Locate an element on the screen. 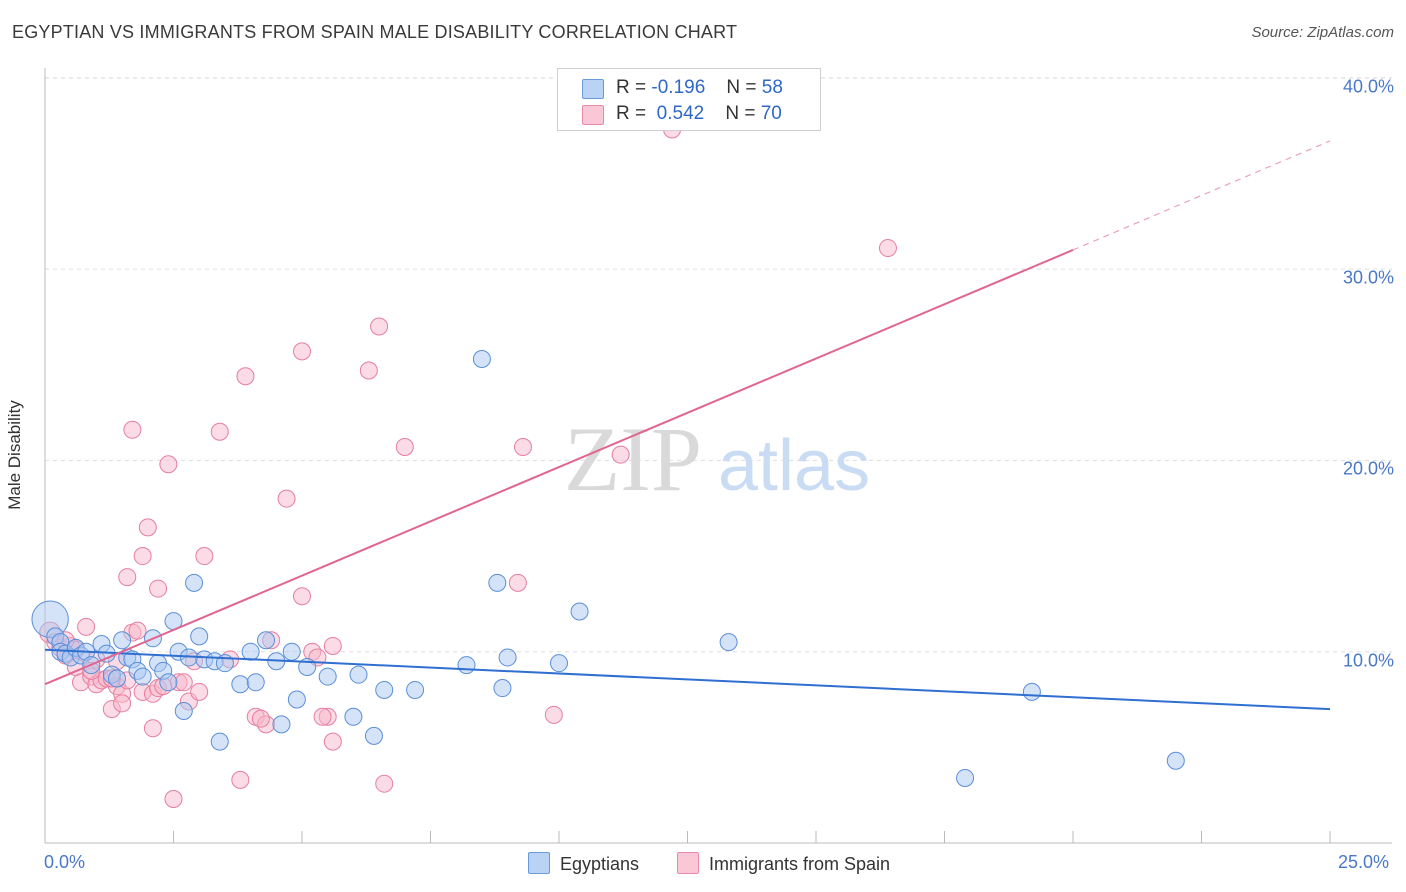 The image size is (1406, 892). y-axis-label: Male Disability is located at coordinates (14, 455).